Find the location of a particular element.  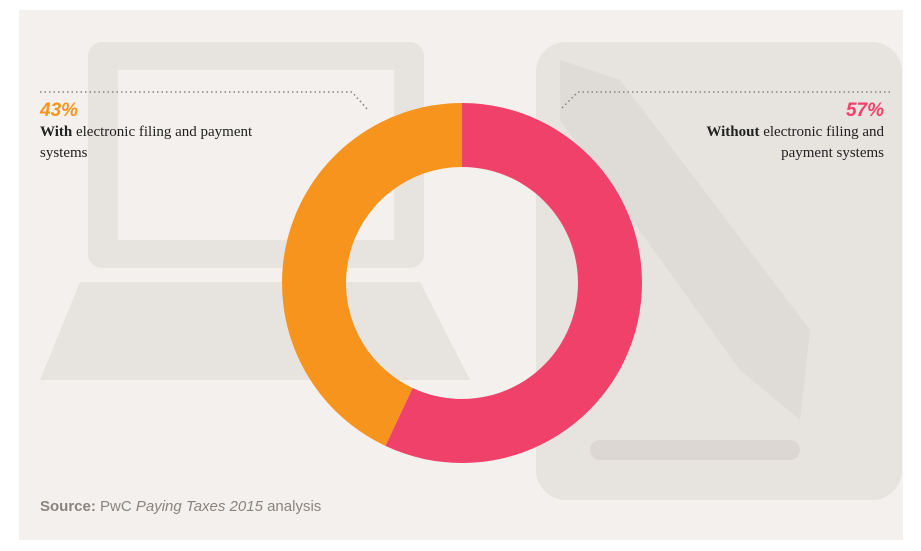

label-bold: Without is located at coordinates (733, 132).